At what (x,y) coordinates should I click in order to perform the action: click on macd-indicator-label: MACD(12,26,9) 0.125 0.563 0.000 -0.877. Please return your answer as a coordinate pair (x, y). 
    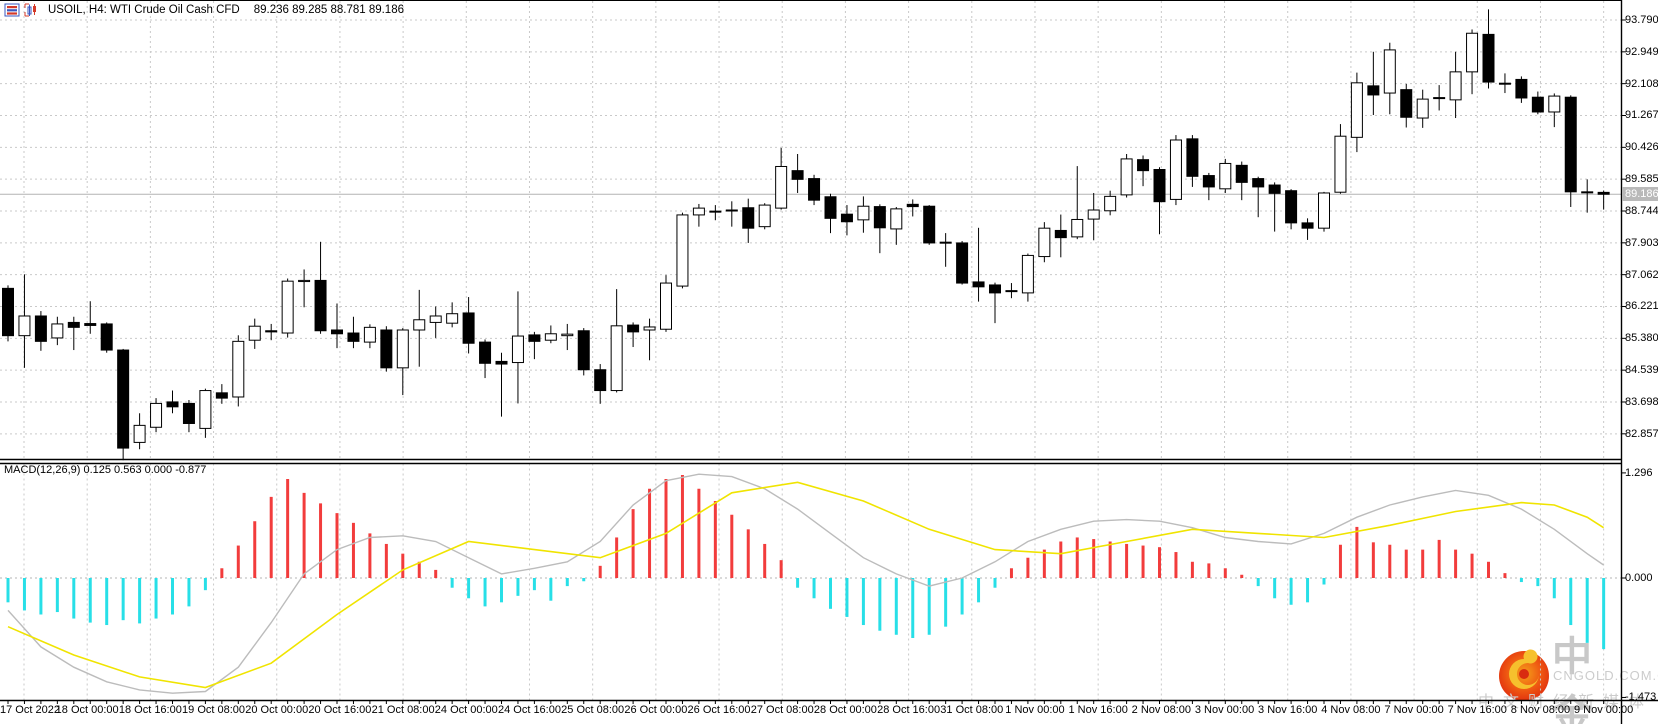
    Looking at the image, I should click on (105, 470).